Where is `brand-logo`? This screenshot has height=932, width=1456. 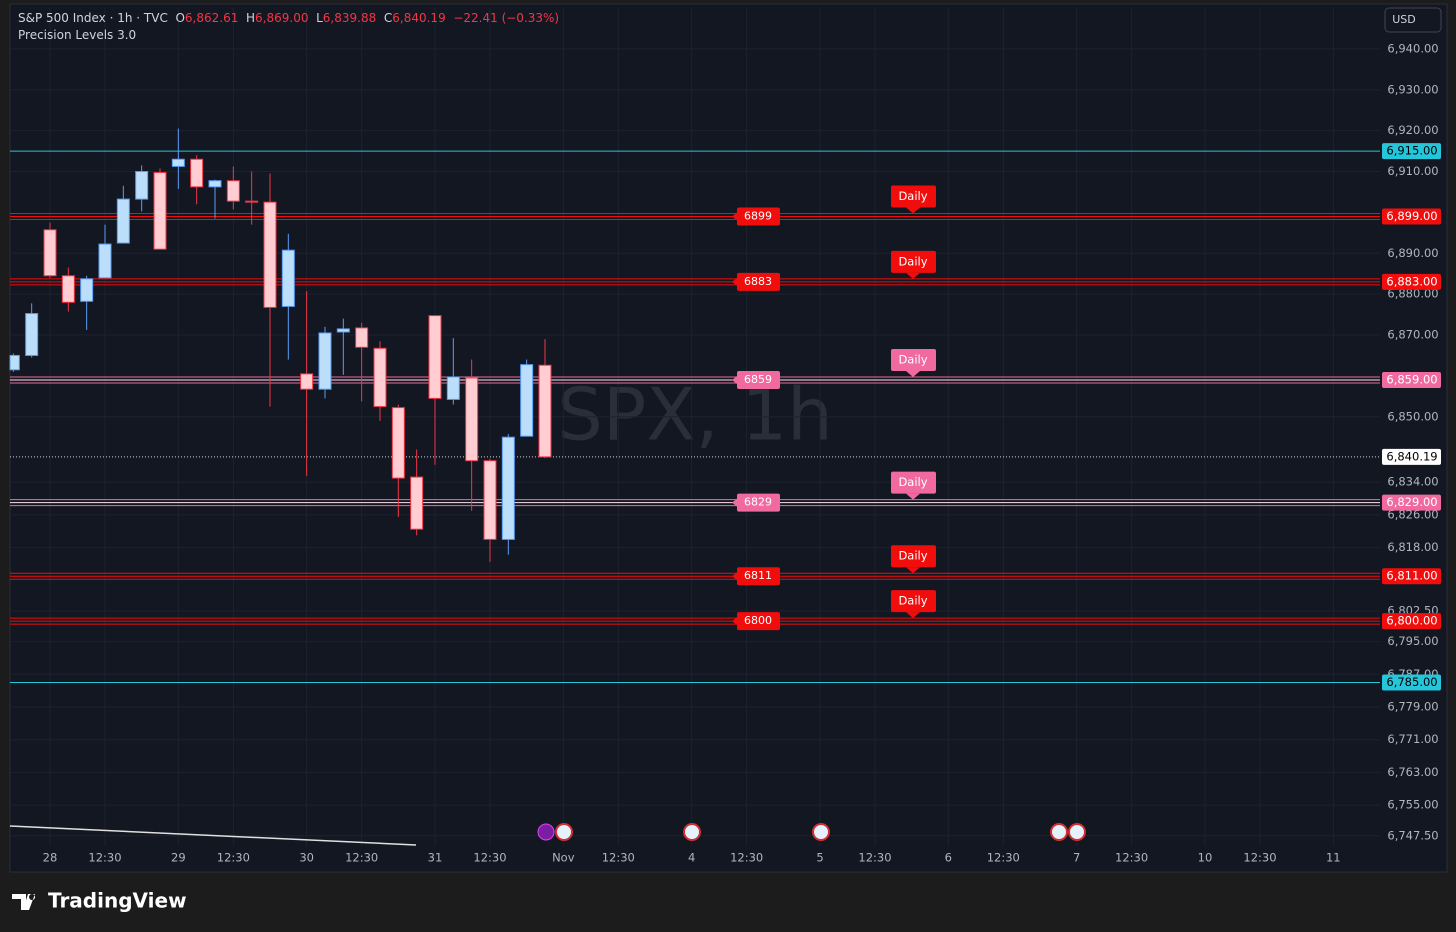 brand-logo is located at coordinates (24, 902).